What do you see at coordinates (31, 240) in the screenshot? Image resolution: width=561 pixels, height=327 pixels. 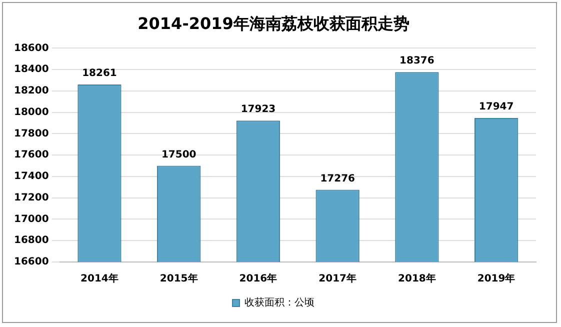 I see `y-tick-label: 16800` at bounding box center [31, 240].